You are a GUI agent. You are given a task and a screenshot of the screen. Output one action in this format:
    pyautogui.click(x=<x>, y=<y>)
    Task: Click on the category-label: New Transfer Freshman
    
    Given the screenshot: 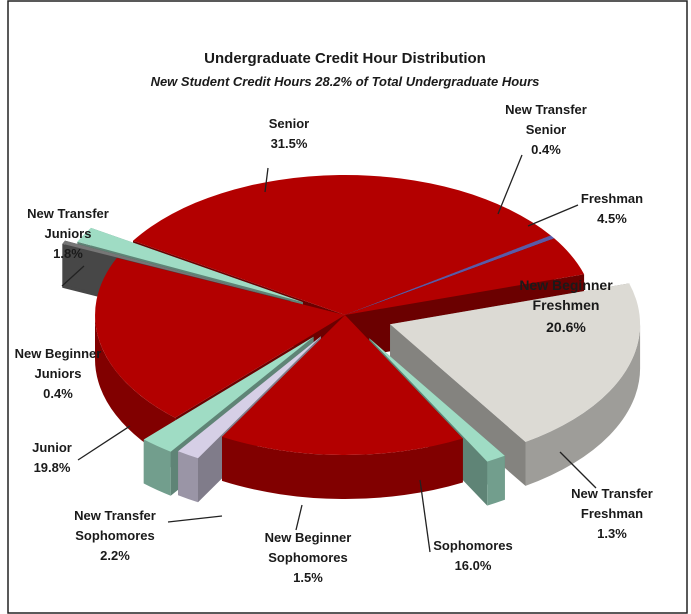 What is the action you would take?
    pyautogui.click(x=612, y=503)
    